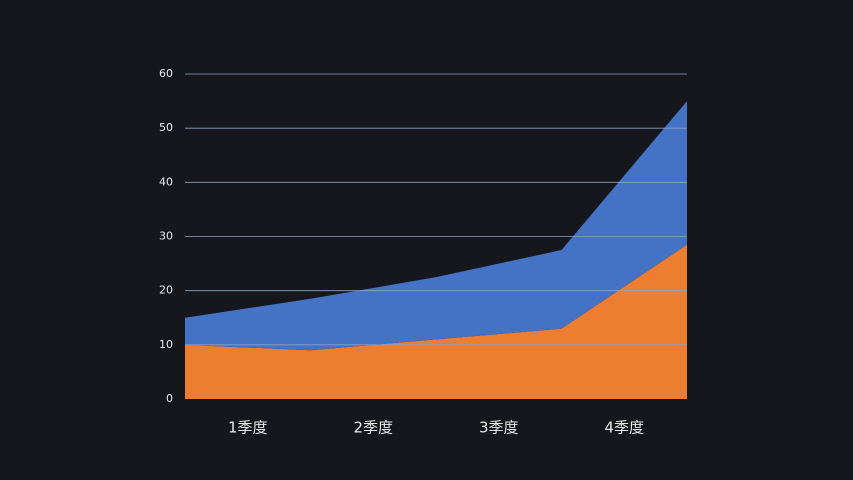  What do you see at coordinates (166, 181) in the screenshot?
I see `y-tick-label: 40` at bounding box center [166, 181].